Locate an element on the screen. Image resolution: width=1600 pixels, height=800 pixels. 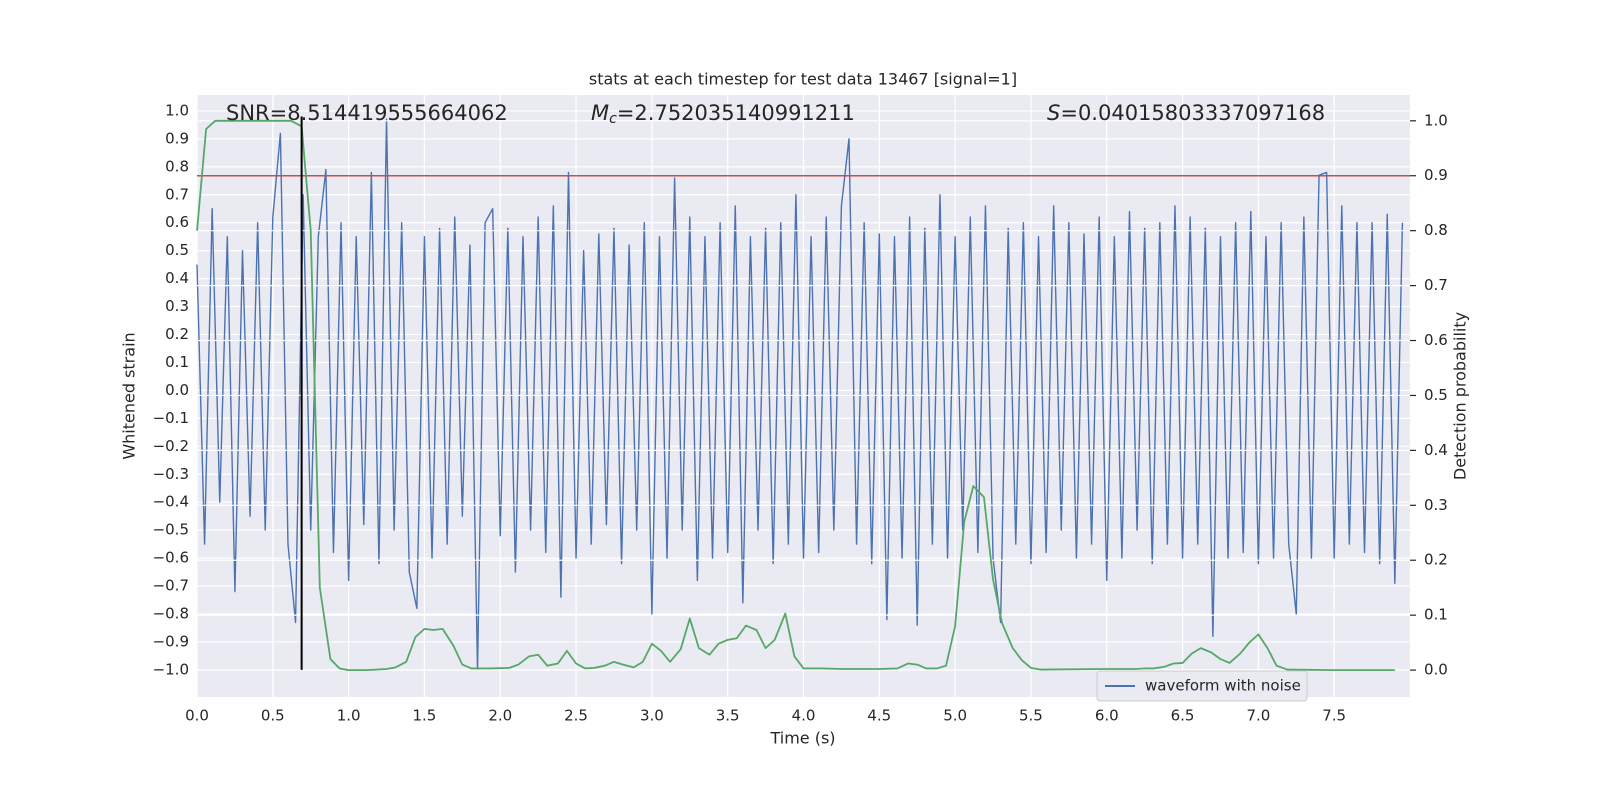
annotation-value: =0.04015803337097168 is located at coordinates (1192, 113).